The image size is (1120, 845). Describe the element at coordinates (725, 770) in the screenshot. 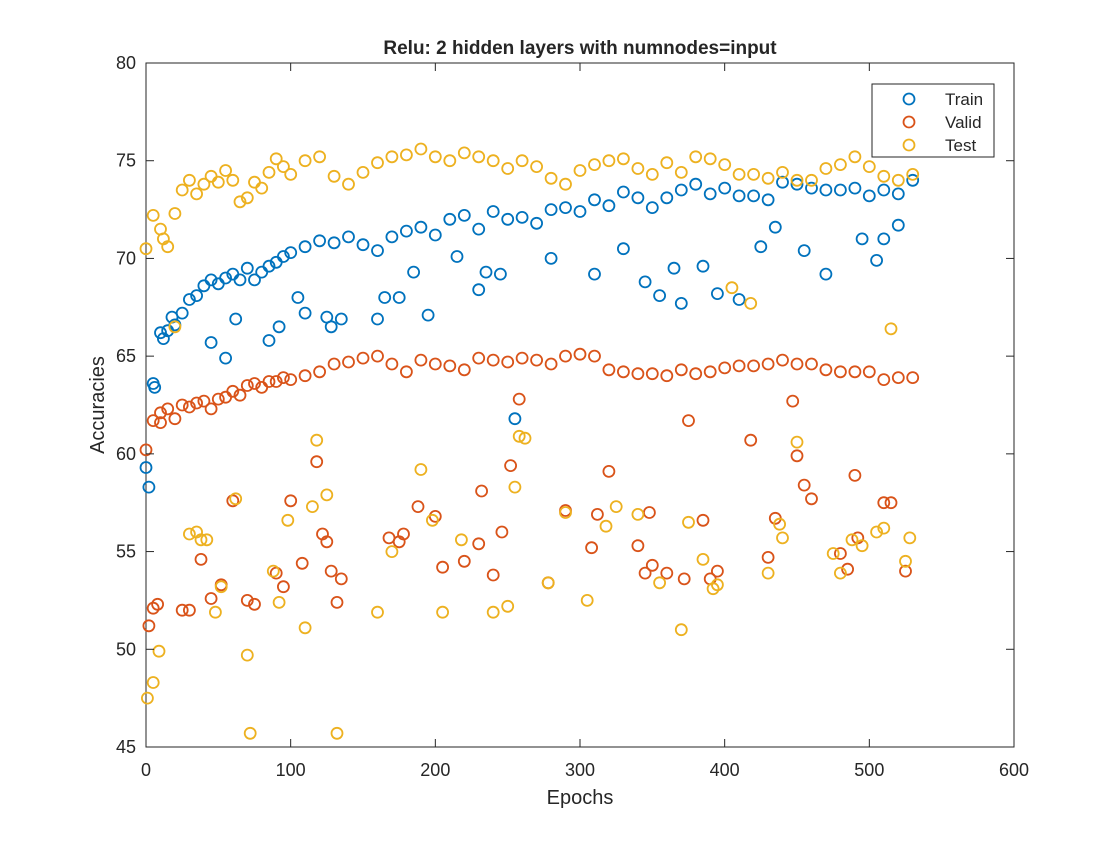

I see `x-tick-label: 400` at that location.